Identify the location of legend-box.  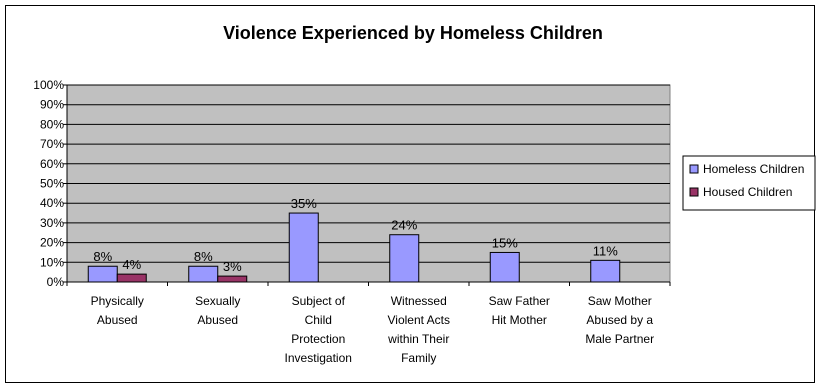
(749, 183).